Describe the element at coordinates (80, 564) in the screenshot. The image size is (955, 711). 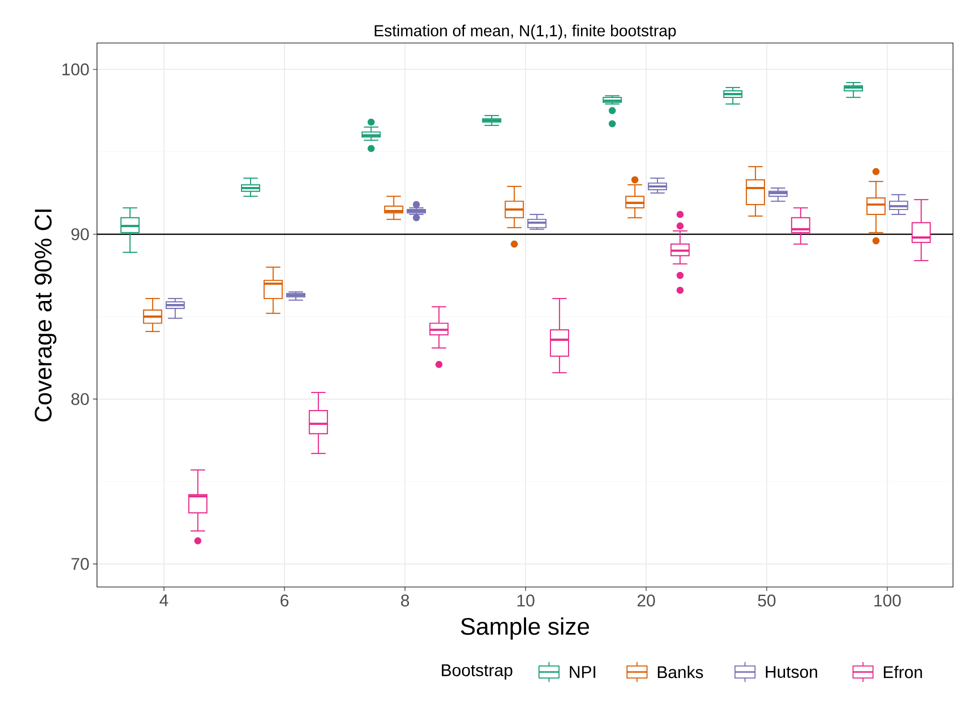
I see `y-tick-label: 70` at that location.